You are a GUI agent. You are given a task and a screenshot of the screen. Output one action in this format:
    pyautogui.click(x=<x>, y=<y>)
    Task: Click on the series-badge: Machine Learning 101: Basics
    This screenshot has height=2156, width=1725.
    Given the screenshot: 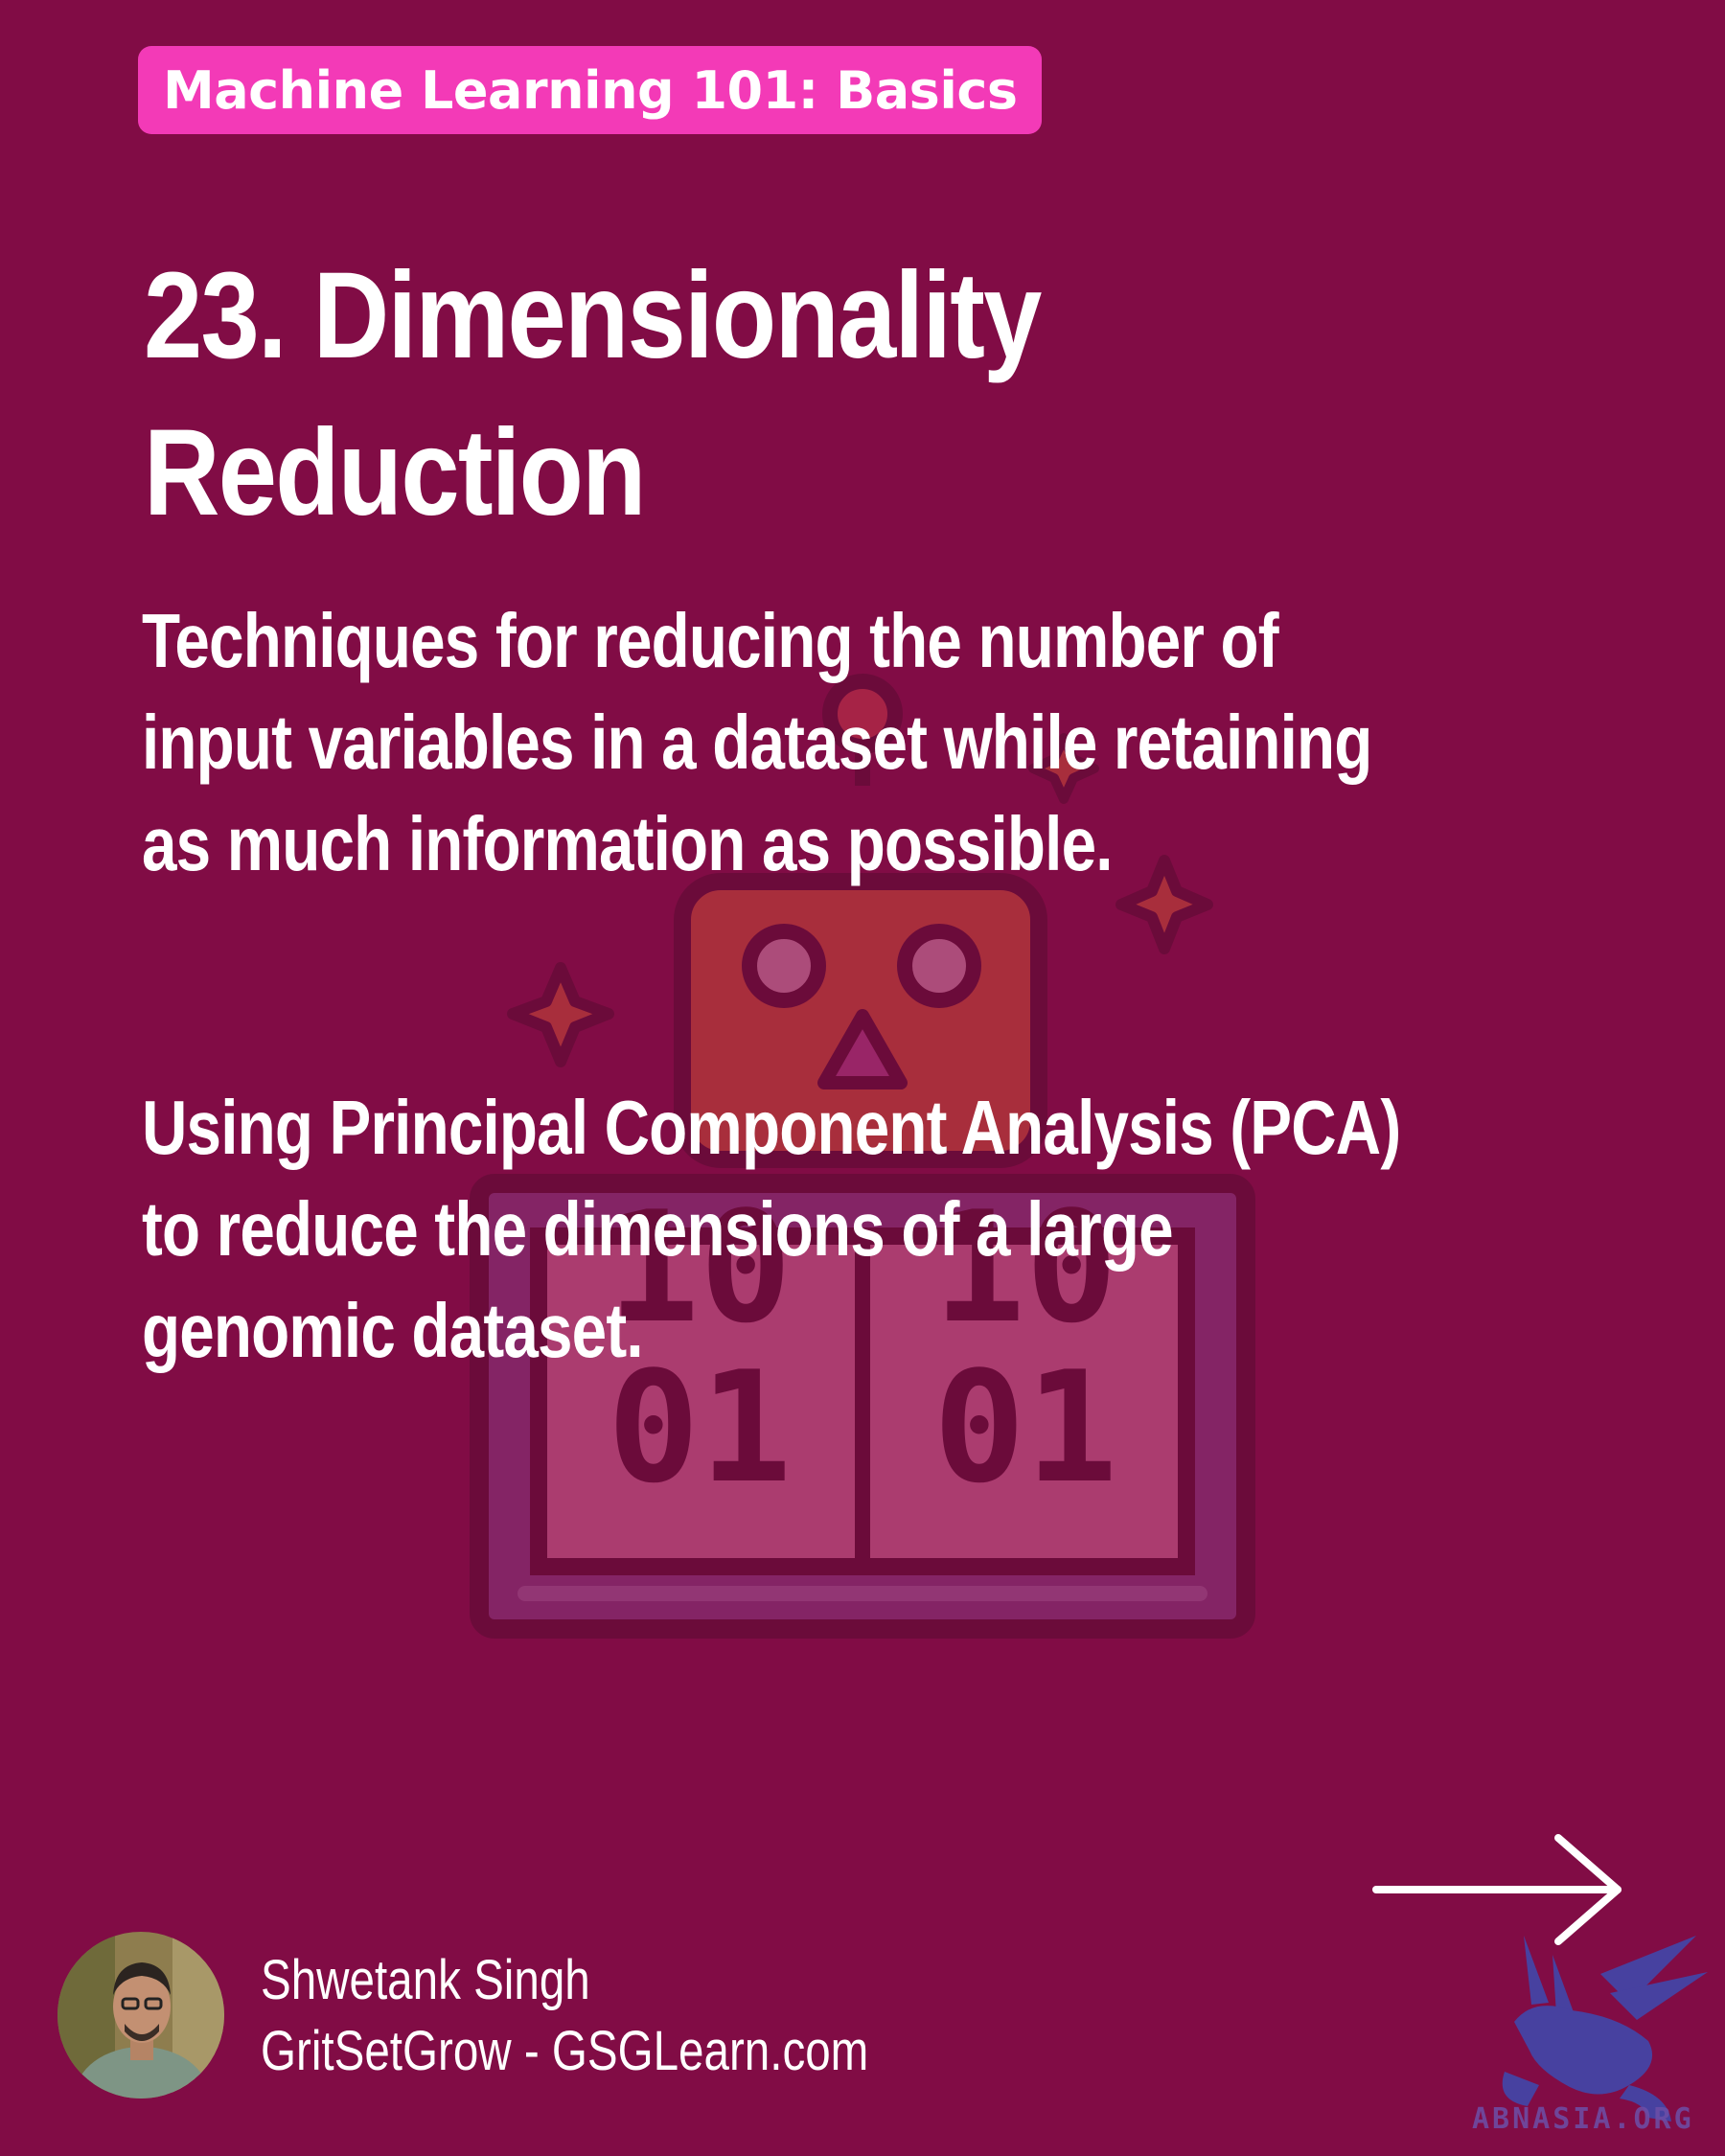 What is the action you would take?
    pyautogui.click(x=590, y=90)
    